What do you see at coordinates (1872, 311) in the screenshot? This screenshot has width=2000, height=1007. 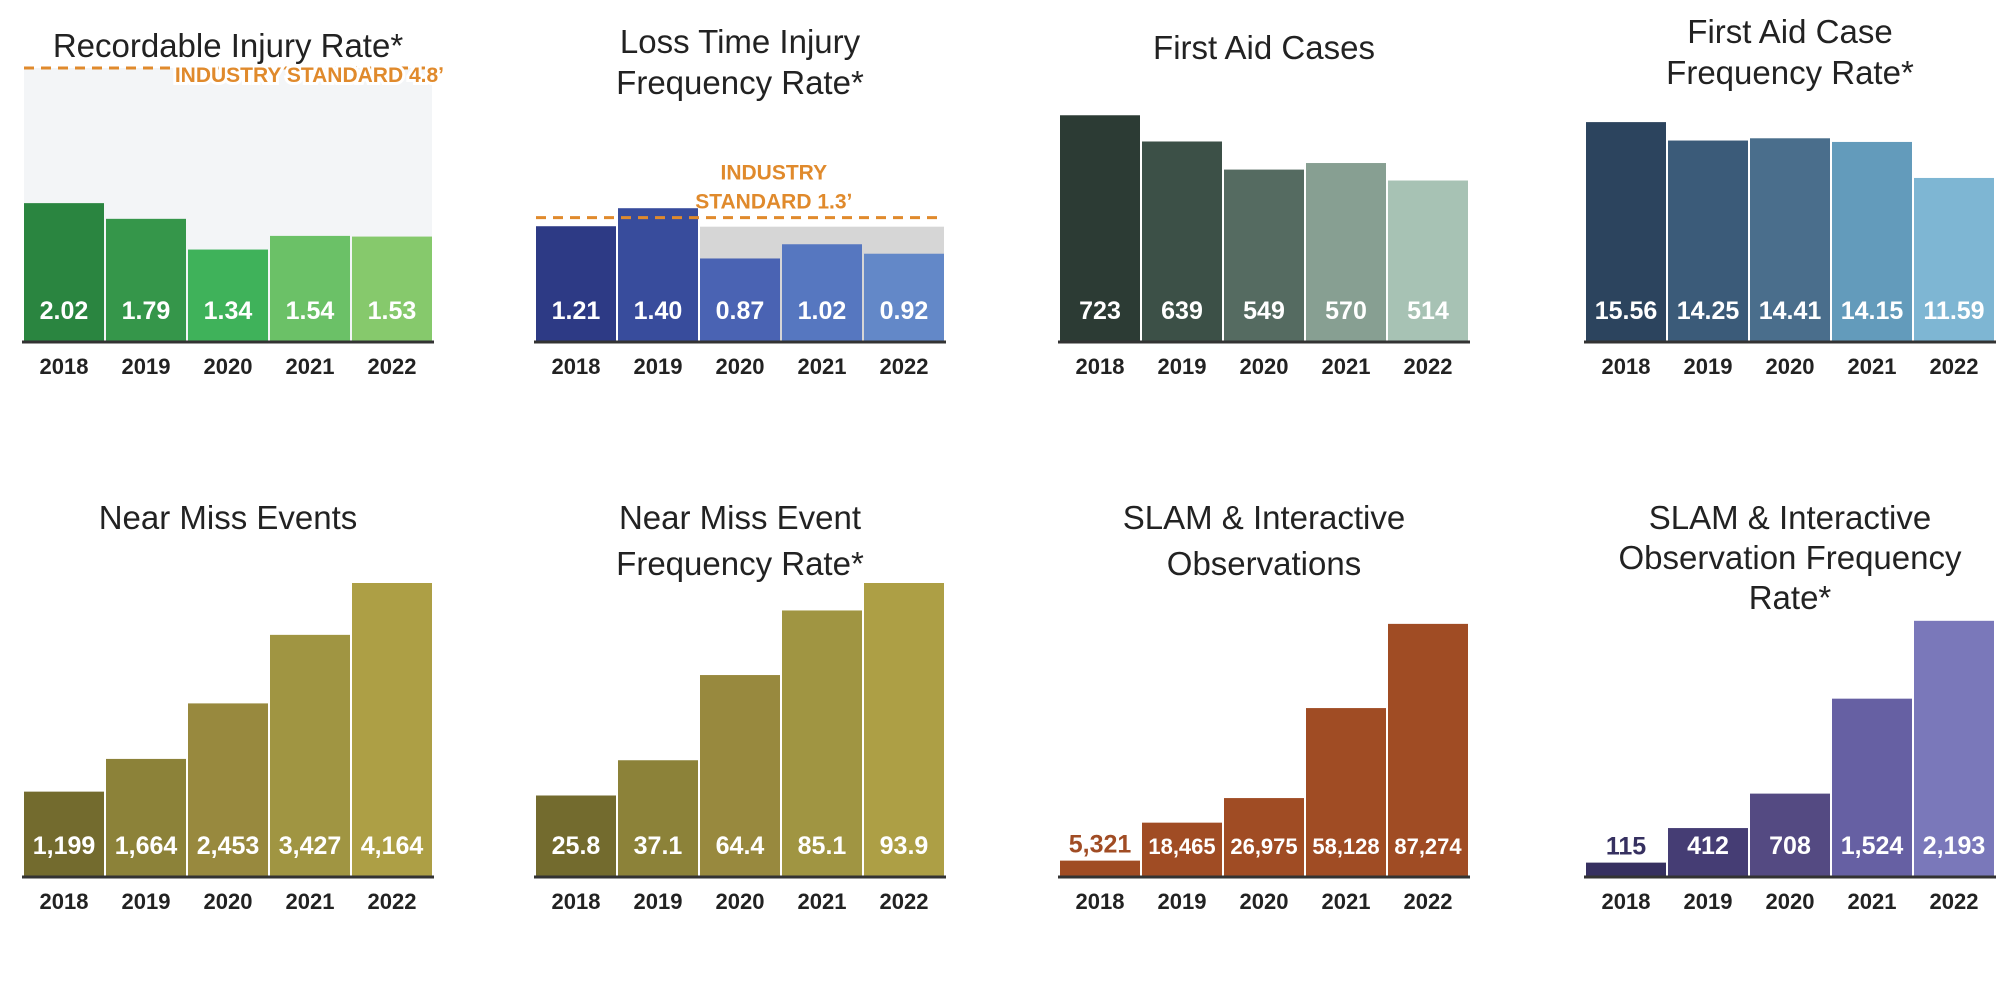 I see `data-label: 14.15` at bounding box center [1872, 311].